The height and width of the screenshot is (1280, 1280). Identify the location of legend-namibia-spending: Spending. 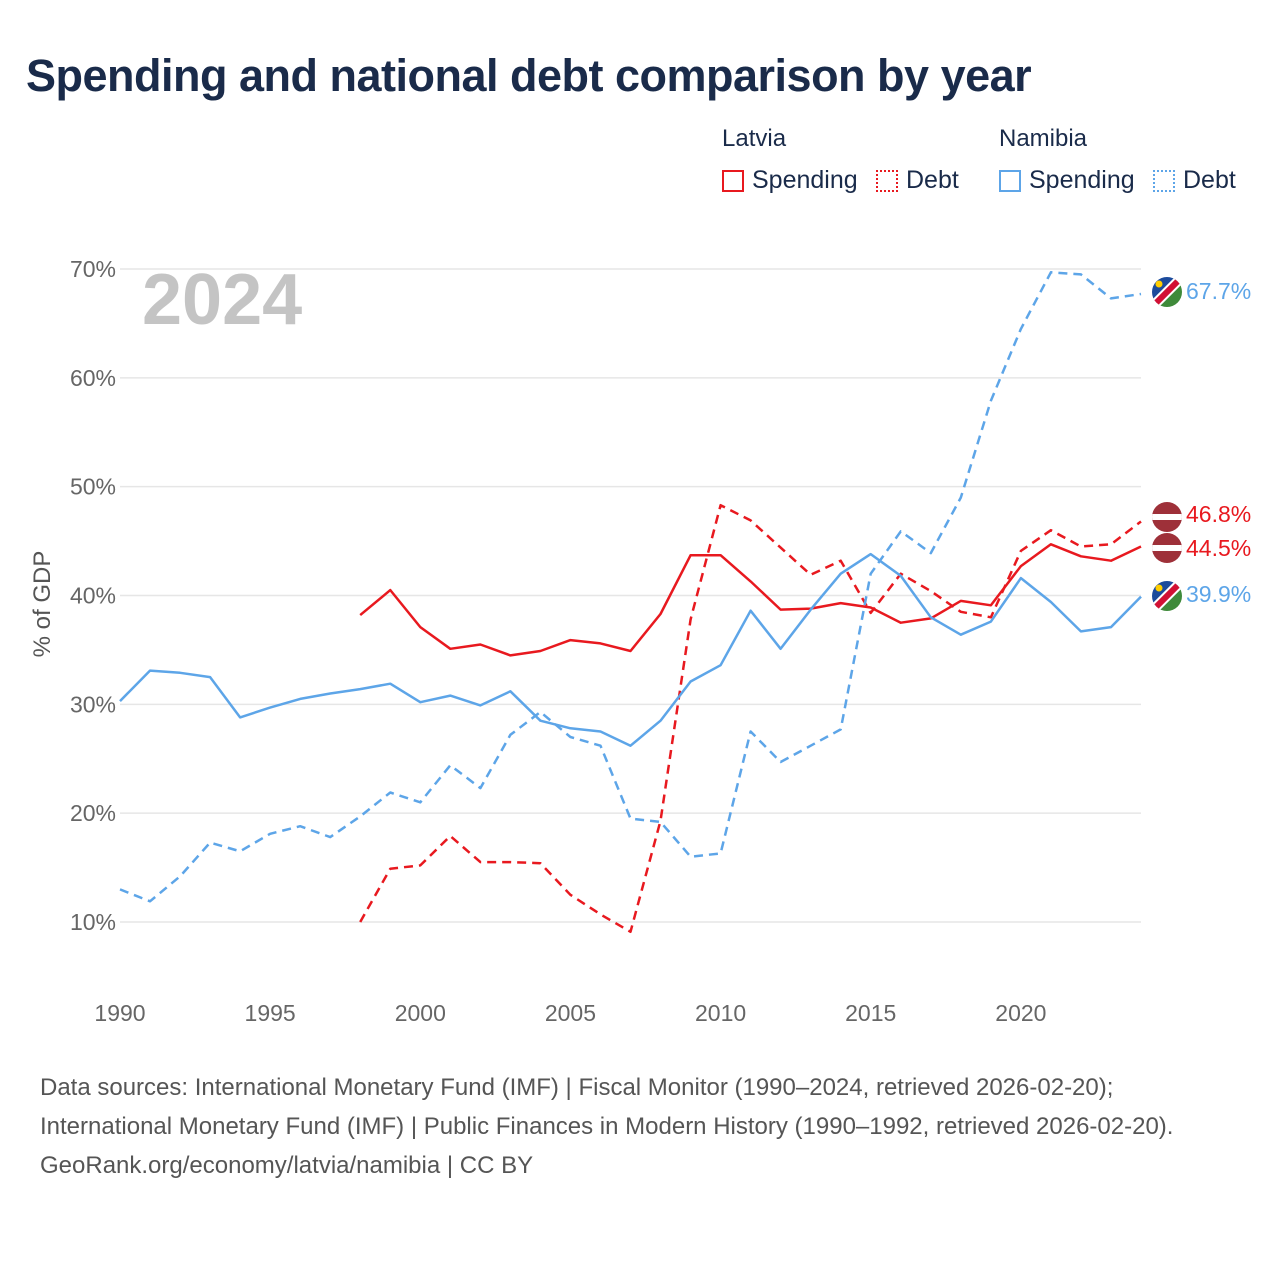
(1067, 180).